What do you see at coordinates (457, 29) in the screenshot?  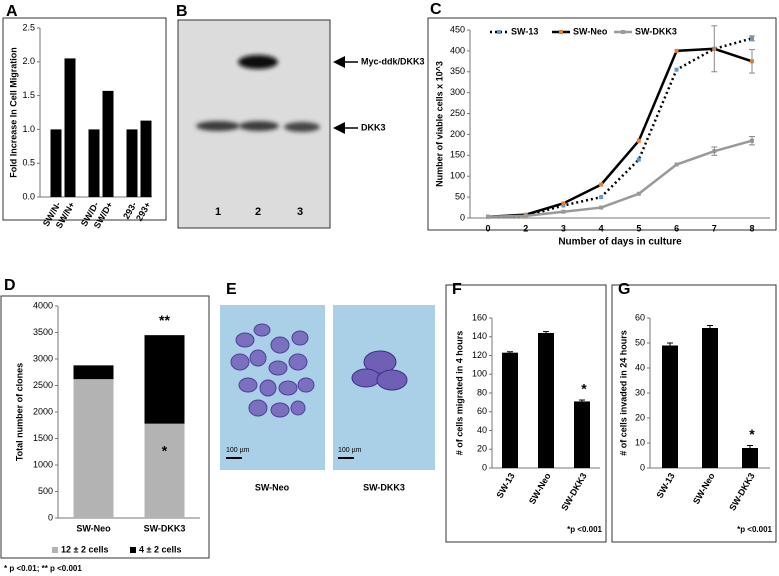 I see `y-tick-label: 450` at bounding box center [457, 29].